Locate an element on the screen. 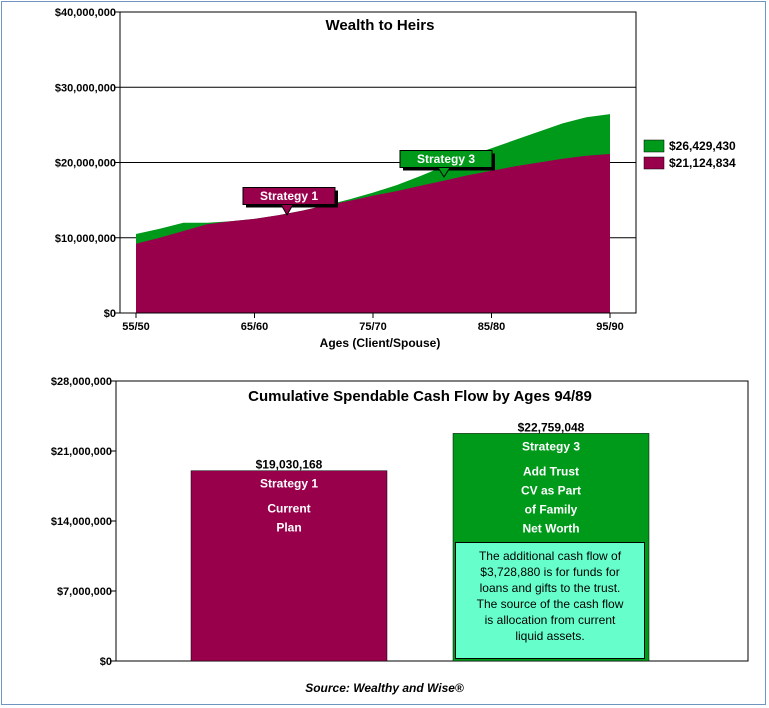 This screenshot has height=708, width=769. legend-label: $21,124,834 is located at coordinates (702, 163).